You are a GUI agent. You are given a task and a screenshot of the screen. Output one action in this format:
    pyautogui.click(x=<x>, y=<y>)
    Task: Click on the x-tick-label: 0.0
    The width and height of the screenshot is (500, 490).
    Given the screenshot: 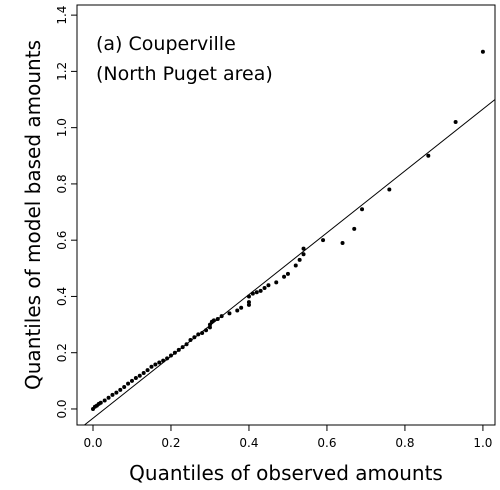 What is the action you would take?
    pyautogui.click(x=92, y=443)
    